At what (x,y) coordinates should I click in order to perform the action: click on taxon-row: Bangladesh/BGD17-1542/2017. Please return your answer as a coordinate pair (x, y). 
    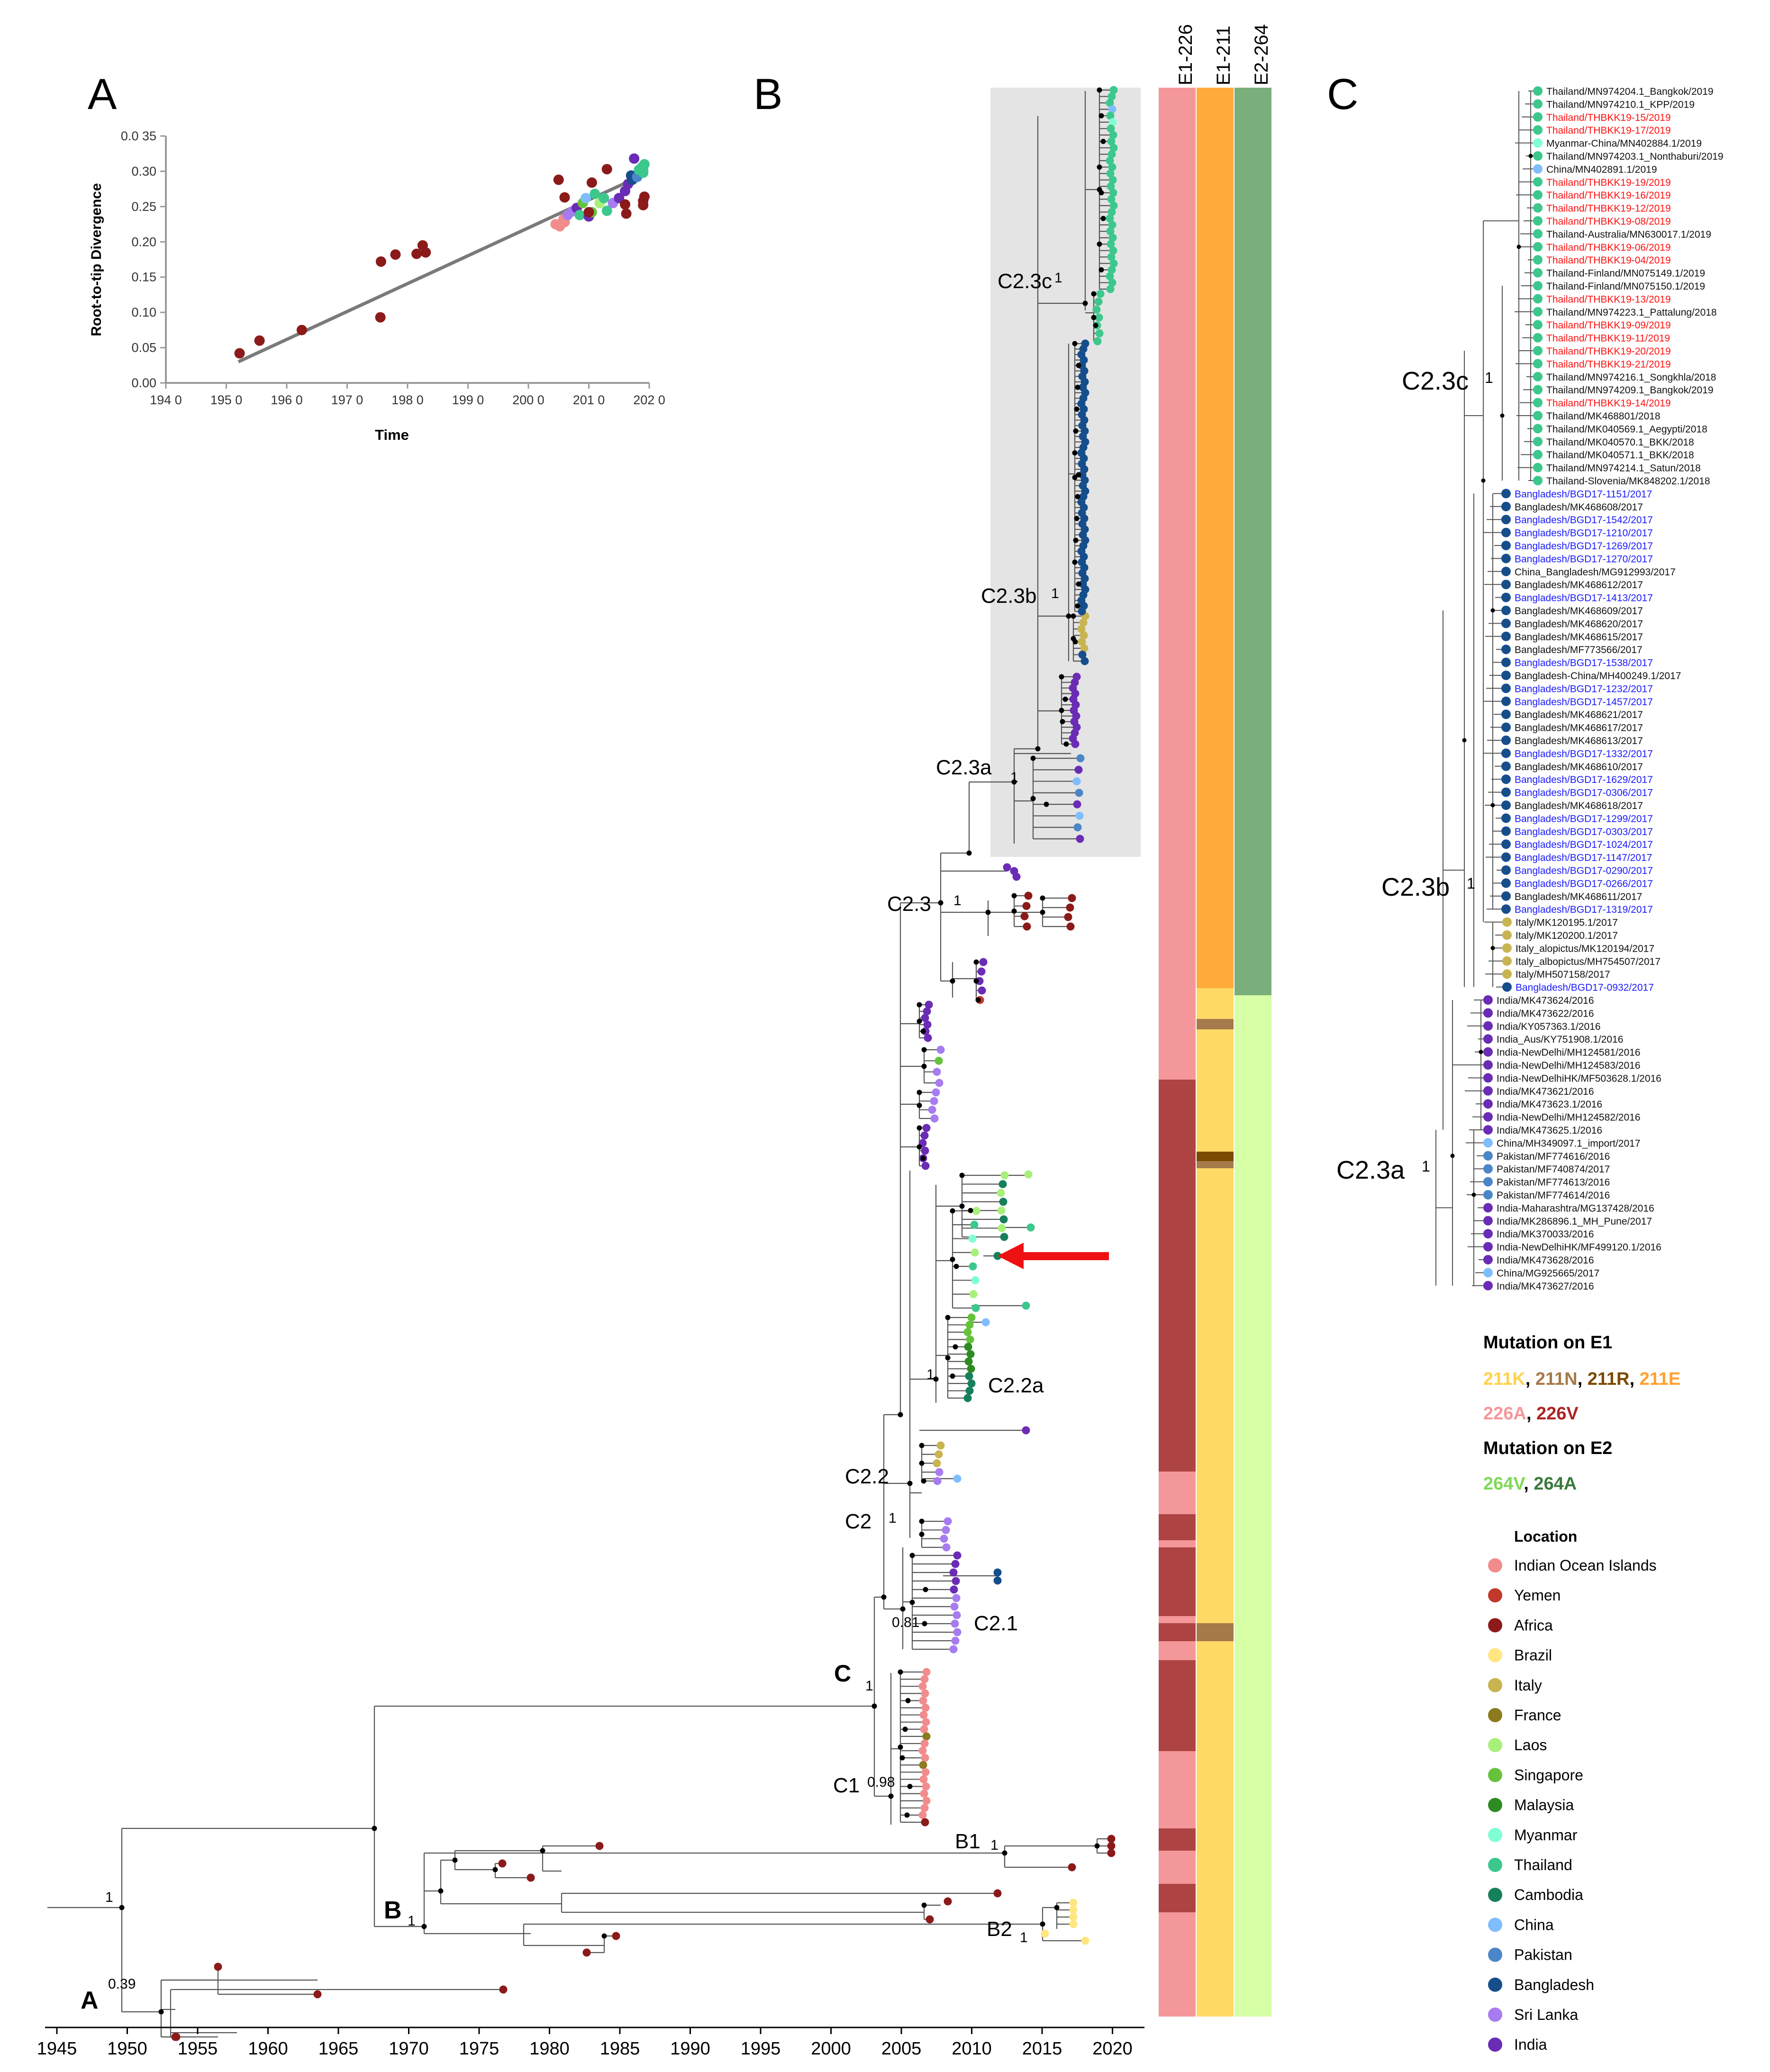
    Looking at the image, I should click on (1577, 520).